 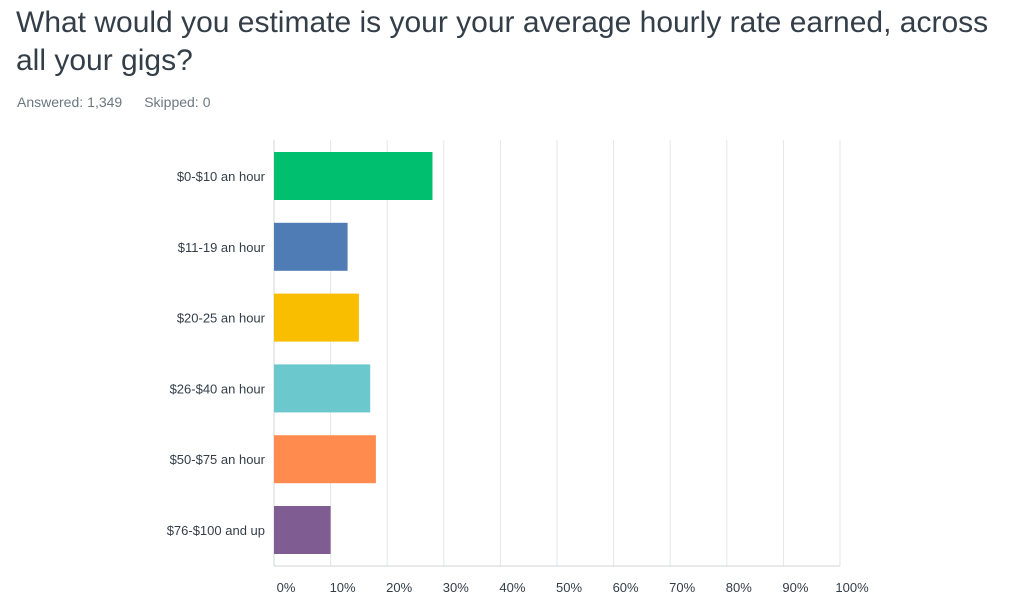 I want to click on x-tick-label: 60%, so click(x=626, y=587).